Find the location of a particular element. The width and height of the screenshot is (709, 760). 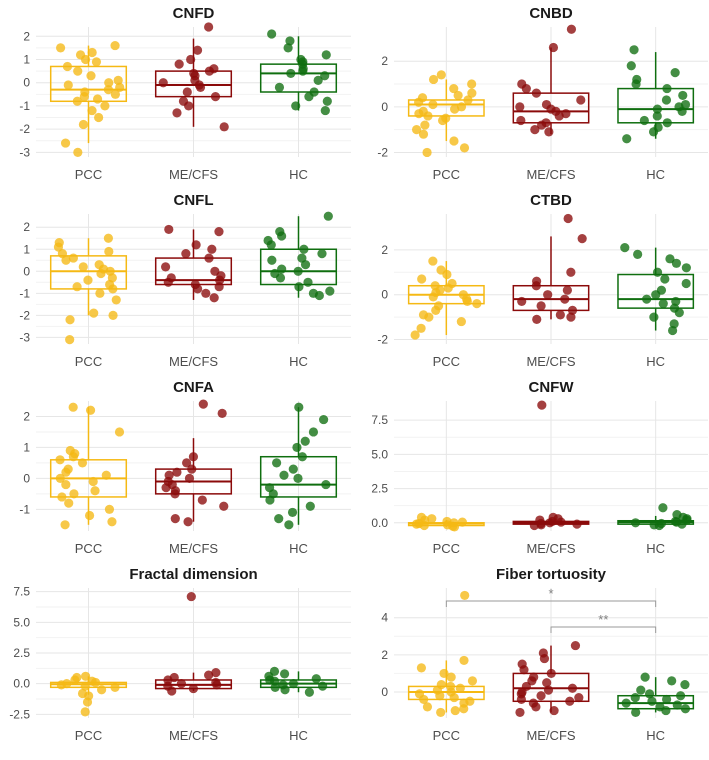

y-tick-label: 7.5 is located at coordinates (379, 420).